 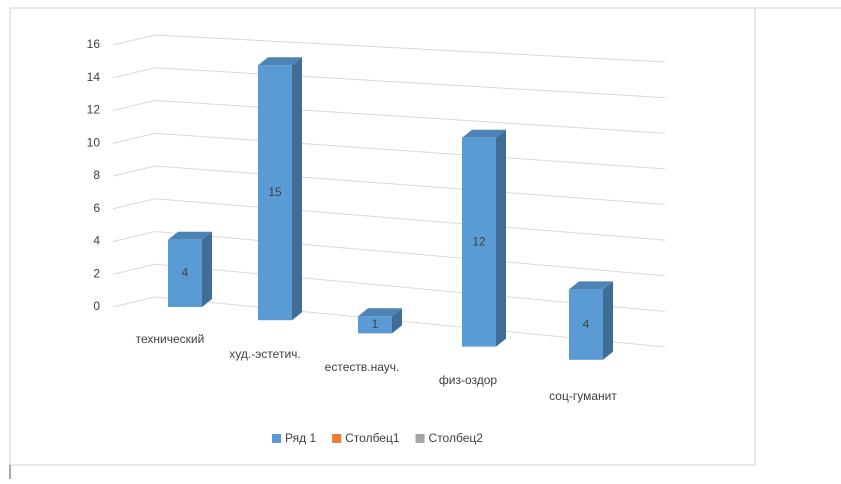 I want to click on legend-label: Столбец1, so click(x=372, y=438).